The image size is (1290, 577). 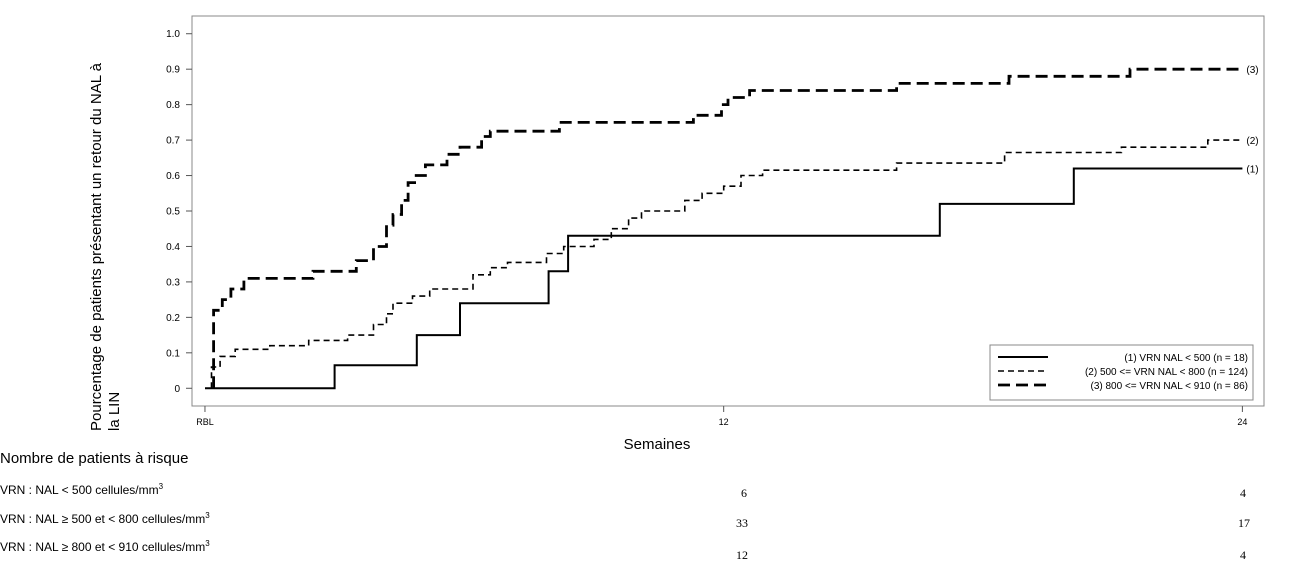 I want to click on y-axis: 0 0.1 0.2 0.3 0.4 0.5 0.6 0.7 0.8 0.9 1.0, so click(x=179, y=212).